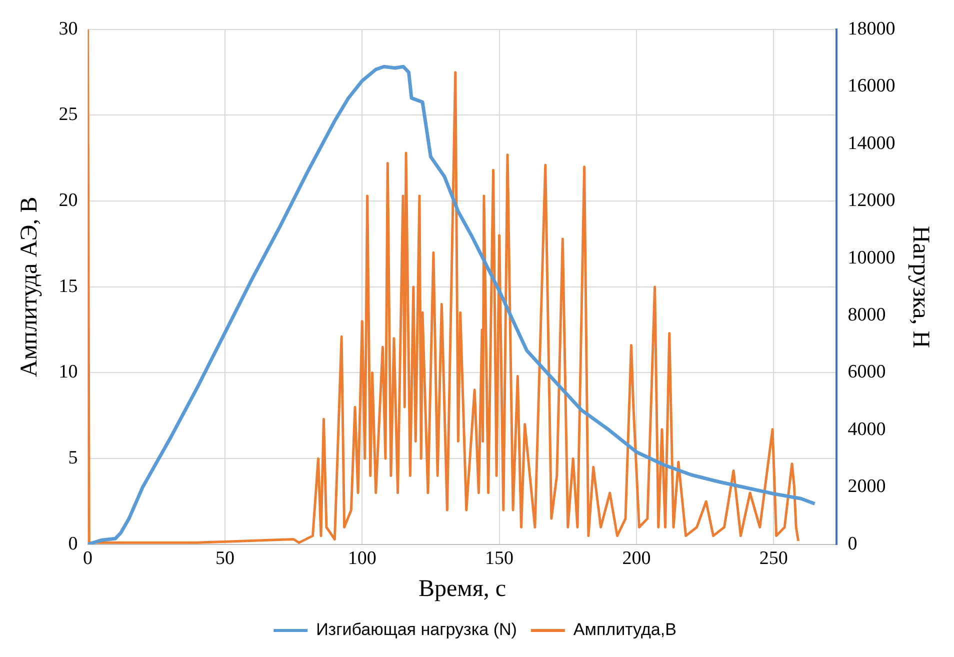 The image size is (954, 657). Describe the element at coordinates (462, 589) in the screenshot. I see `x-axis-title: Время, с` at that location.